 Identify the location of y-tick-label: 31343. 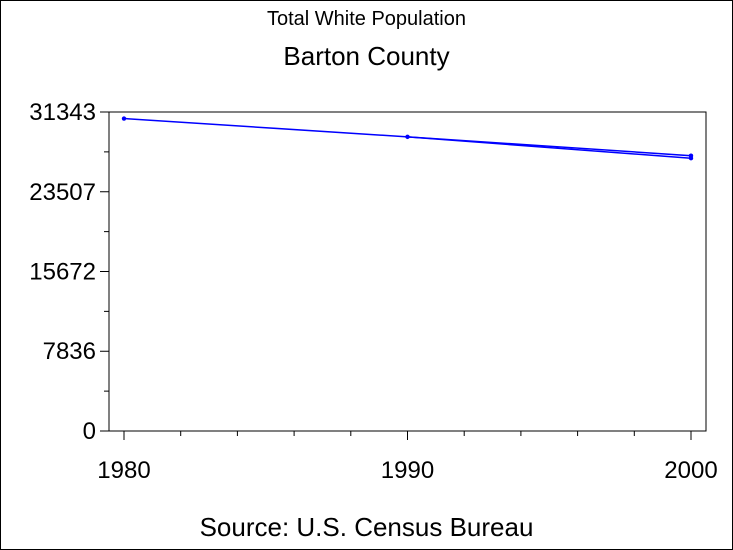
(62, 112).